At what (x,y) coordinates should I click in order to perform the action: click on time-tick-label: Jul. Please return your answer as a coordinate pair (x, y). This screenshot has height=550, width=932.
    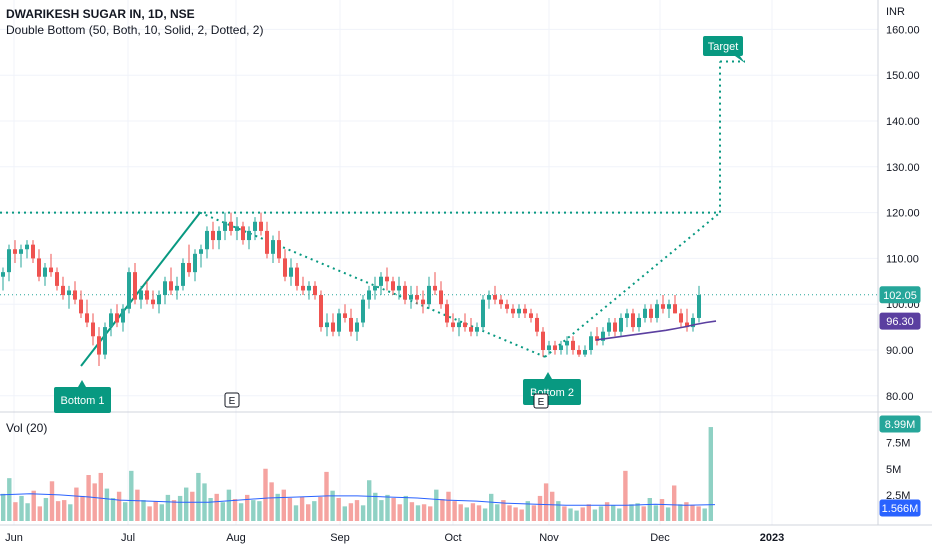
    Looking at the image, I should click on (128, 538).